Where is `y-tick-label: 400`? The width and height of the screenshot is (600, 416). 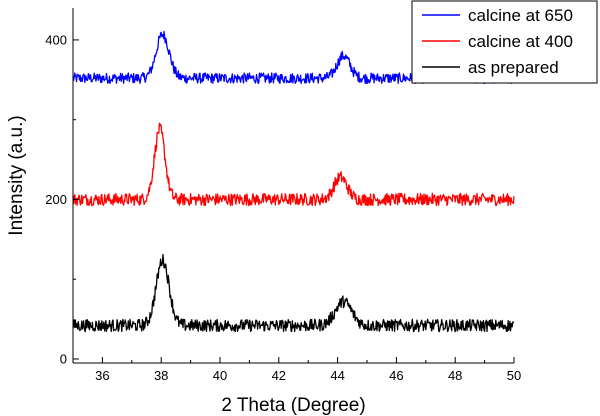 y-tick-label: 400 is located at coordinates (56, 39).